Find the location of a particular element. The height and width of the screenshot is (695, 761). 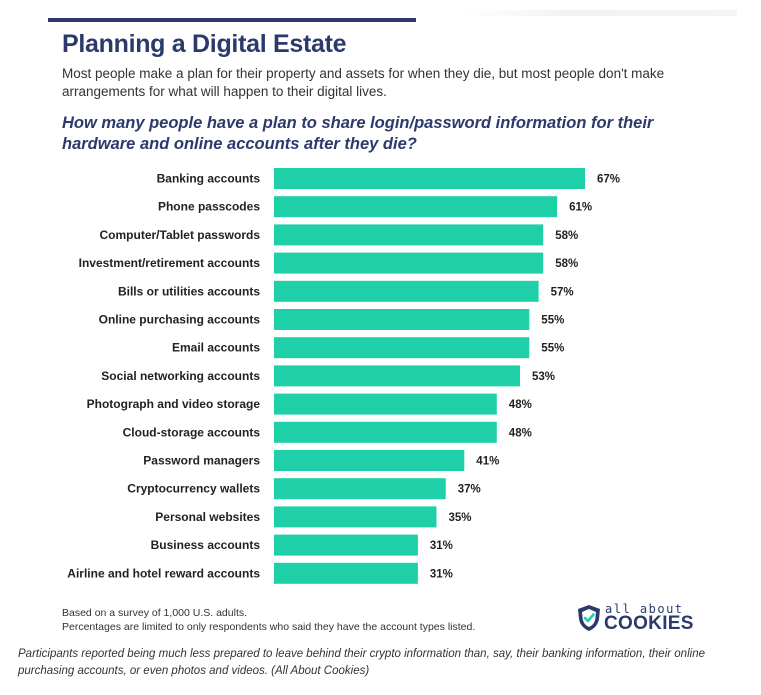

all-about-cookies-logo: all about COOKIES is located at coordinates (642, 618).